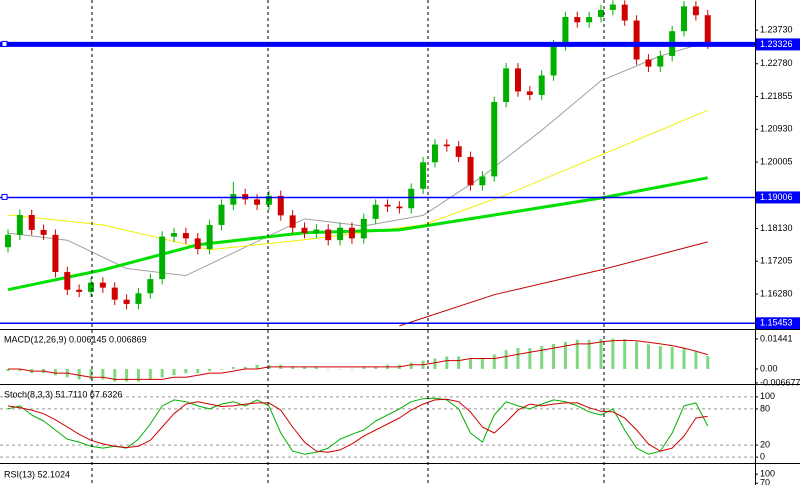 The height and width of the screenshot is (485, 800). I want to click on y-tick-label: 1.17205, so click(776, 261).